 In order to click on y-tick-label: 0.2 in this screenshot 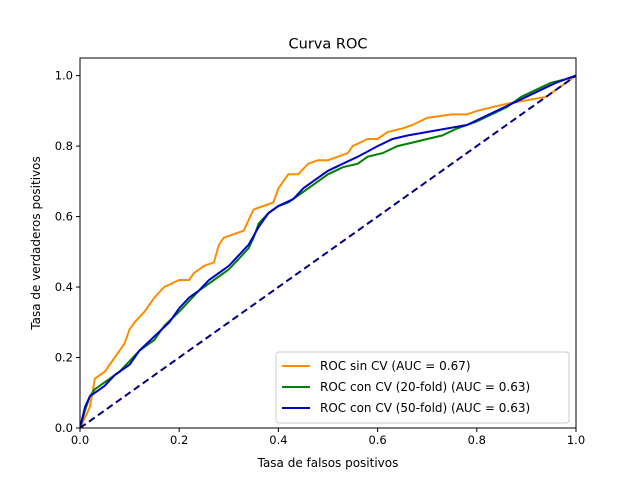, I will do `click(64, 358)`.